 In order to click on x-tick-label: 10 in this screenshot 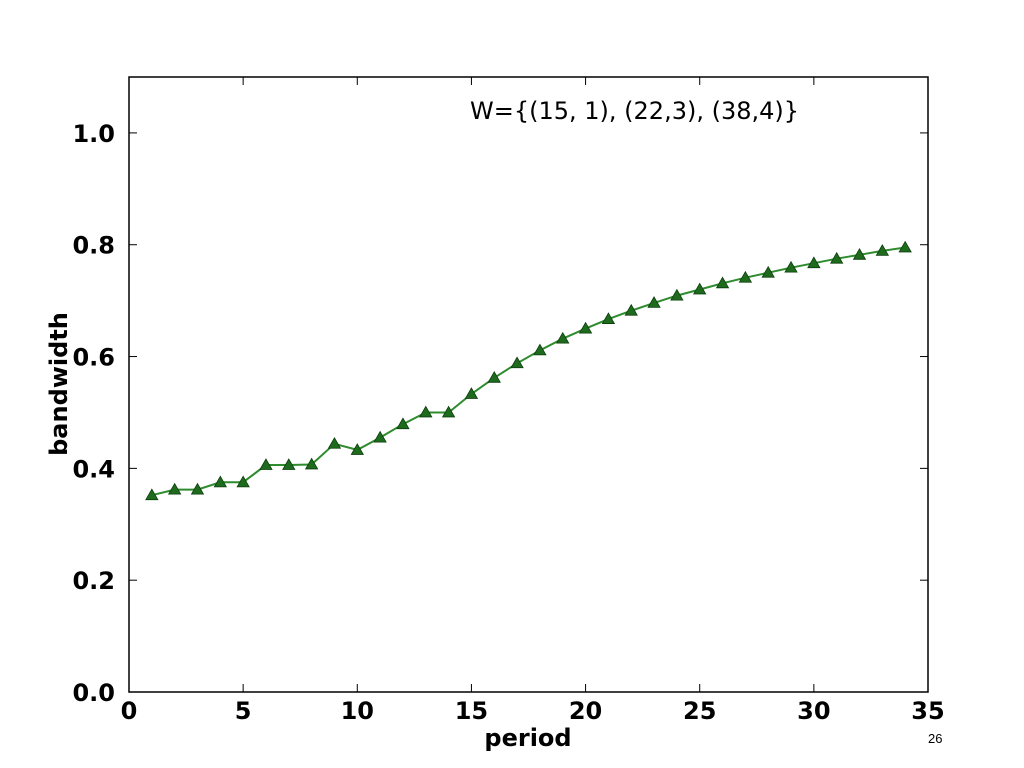, I will do `click(357, 711)`.